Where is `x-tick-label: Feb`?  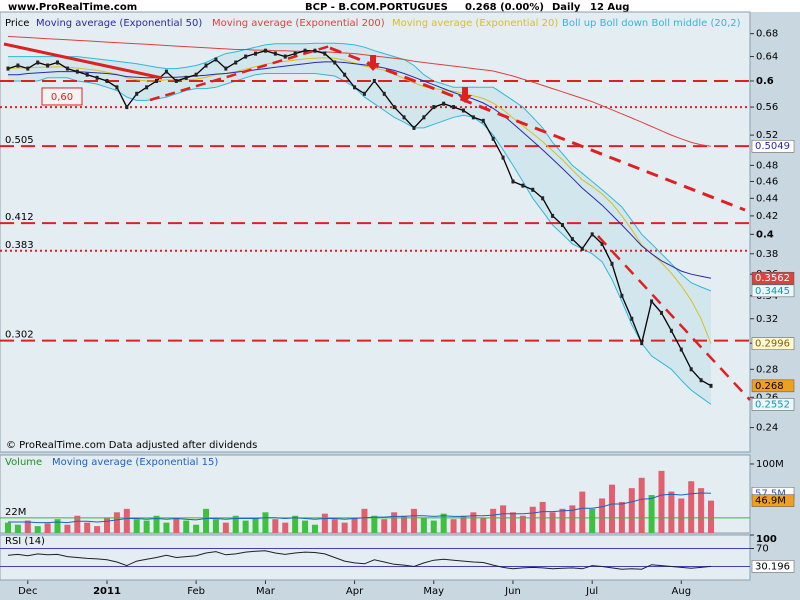 x-tick-label: Feb is located at coordinates (196, 591).